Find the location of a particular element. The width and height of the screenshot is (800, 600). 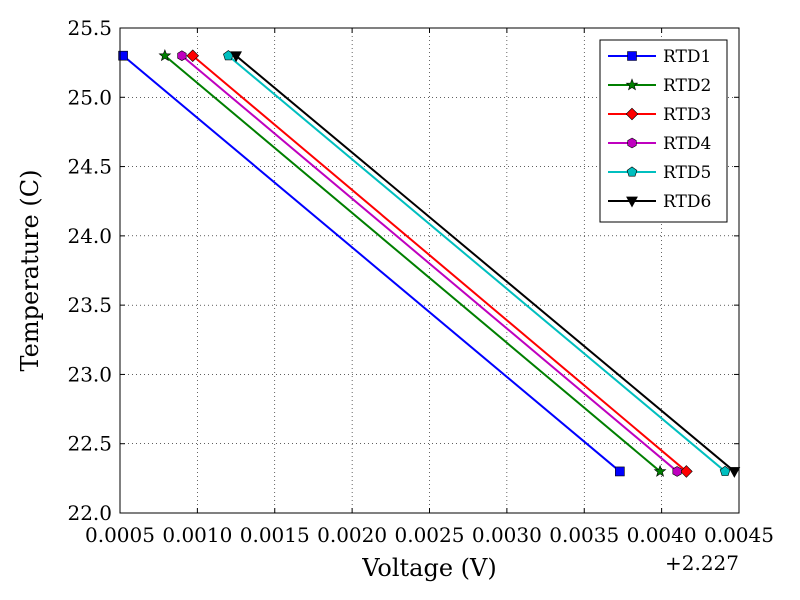

y-tick-label: 23.5 is located at coordinates (89, 305).